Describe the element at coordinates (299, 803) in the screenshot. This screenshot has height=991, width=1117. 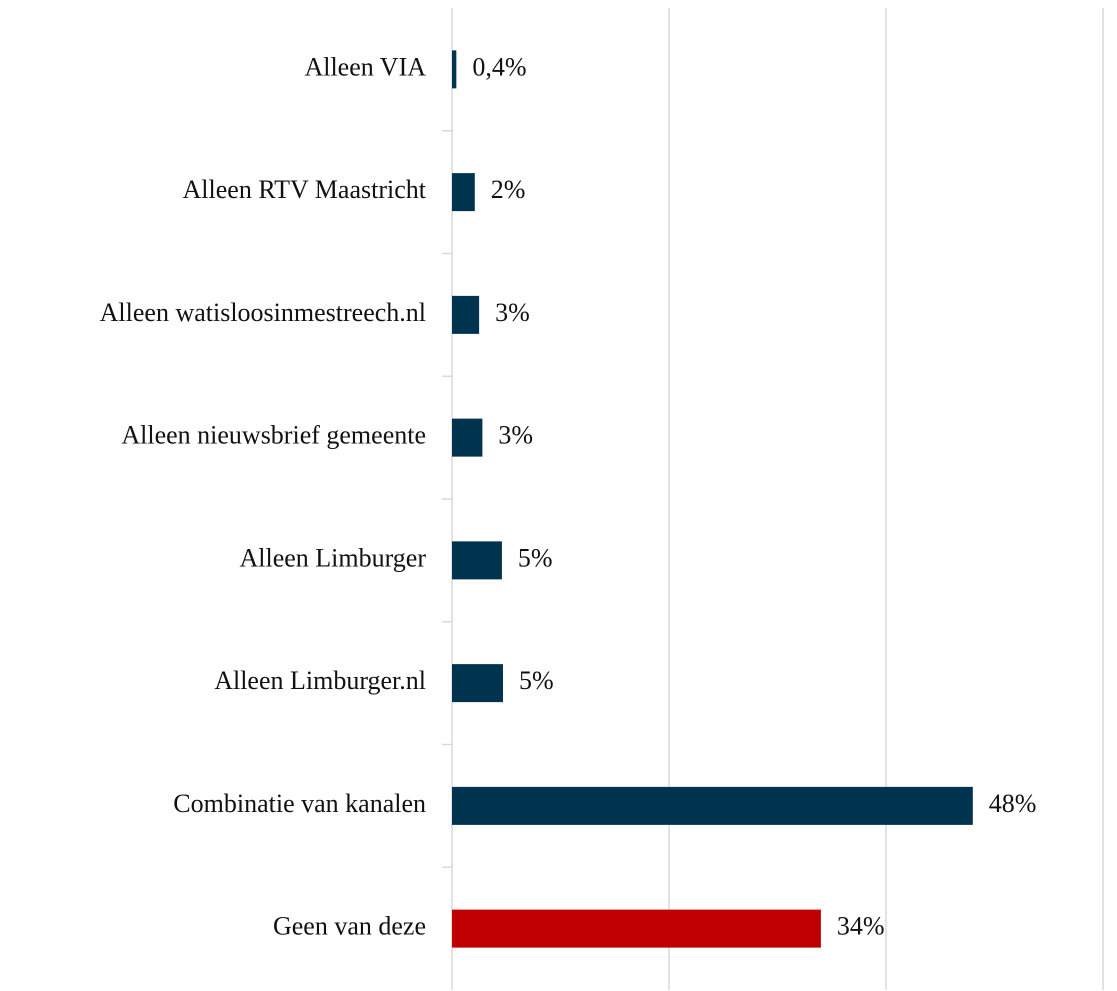
I see `category-label: Combinatie van kanalen` at that location.